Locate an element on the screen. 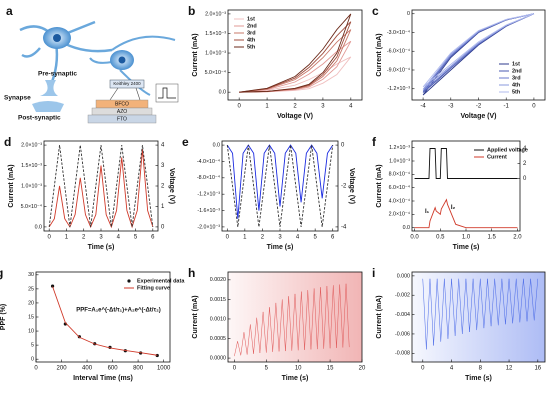  diagram-label: Pre-synaptic is located at coordinates (57, 74).